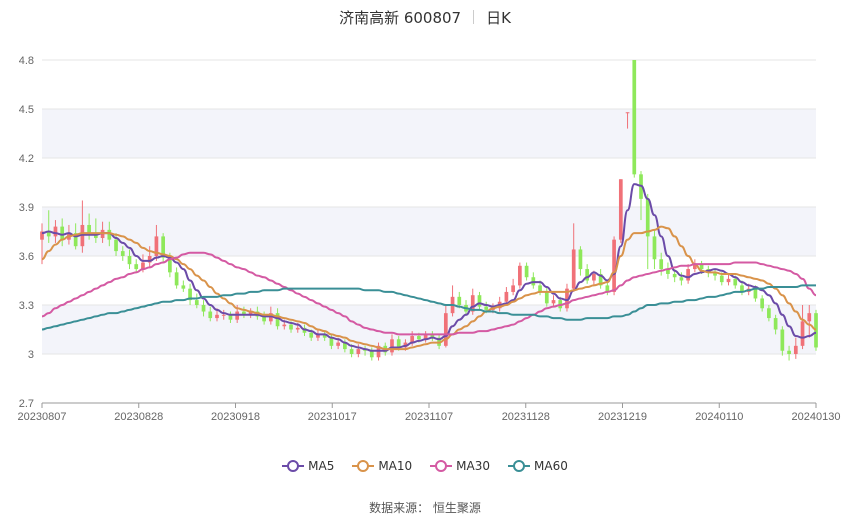  I want to click on legend-item-ma10: MA10, so click(382, 466).